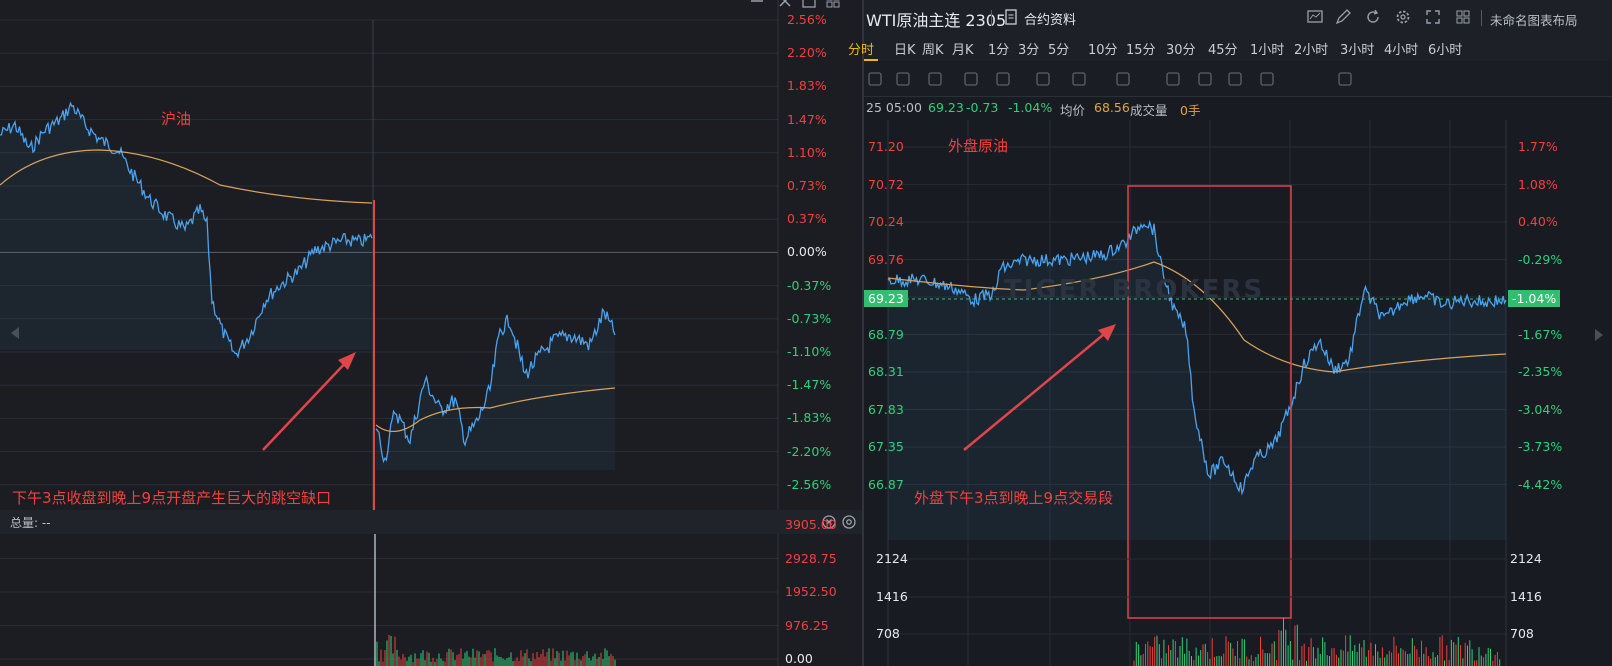 The width and height of the screenshot is (1612, 666). Describe the element at coordinates (1181, 50) in the screenshot. I see `timeframe-tab: 30分` at that location.